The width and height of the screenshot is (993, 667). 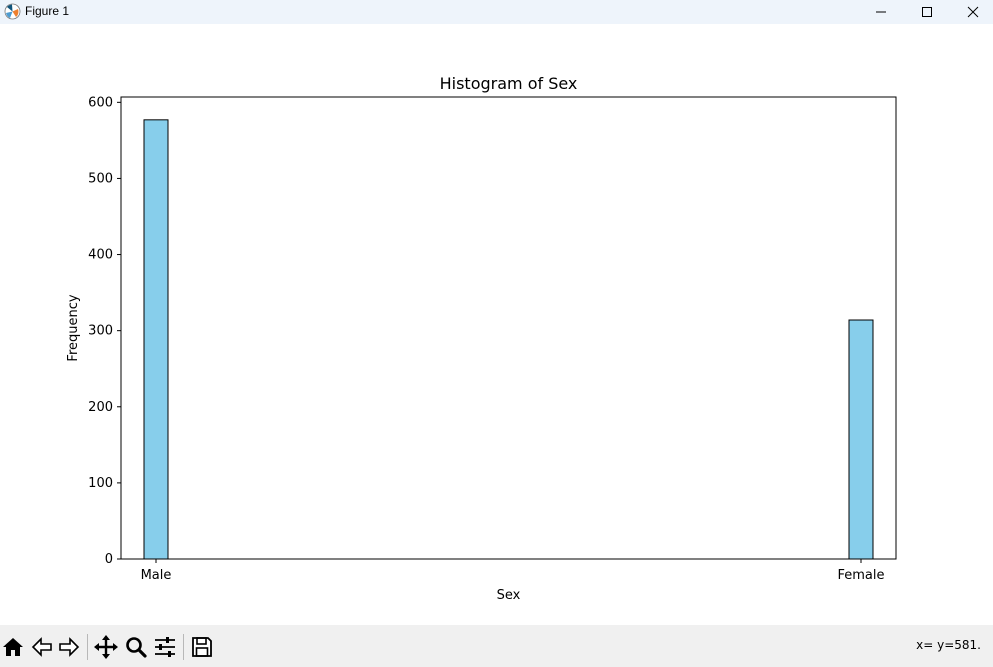 I want to click on navigation-toolbar: x= y=581., so click(x=496, y=646).